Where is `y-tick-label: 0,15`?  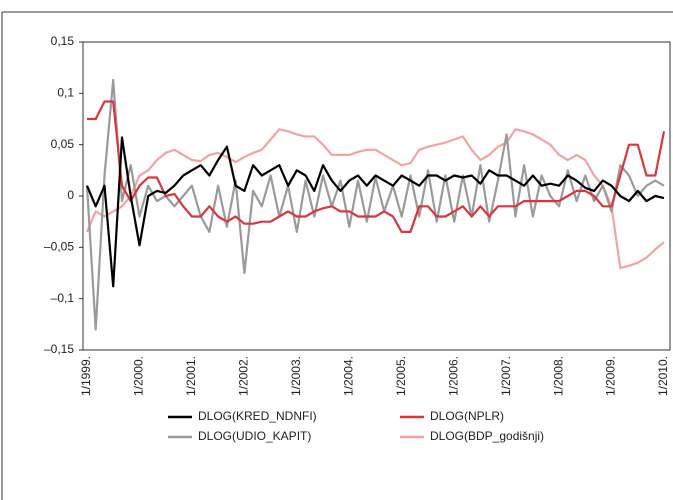
y-tick-label: 0,15 is located at coordinates (63, 41).